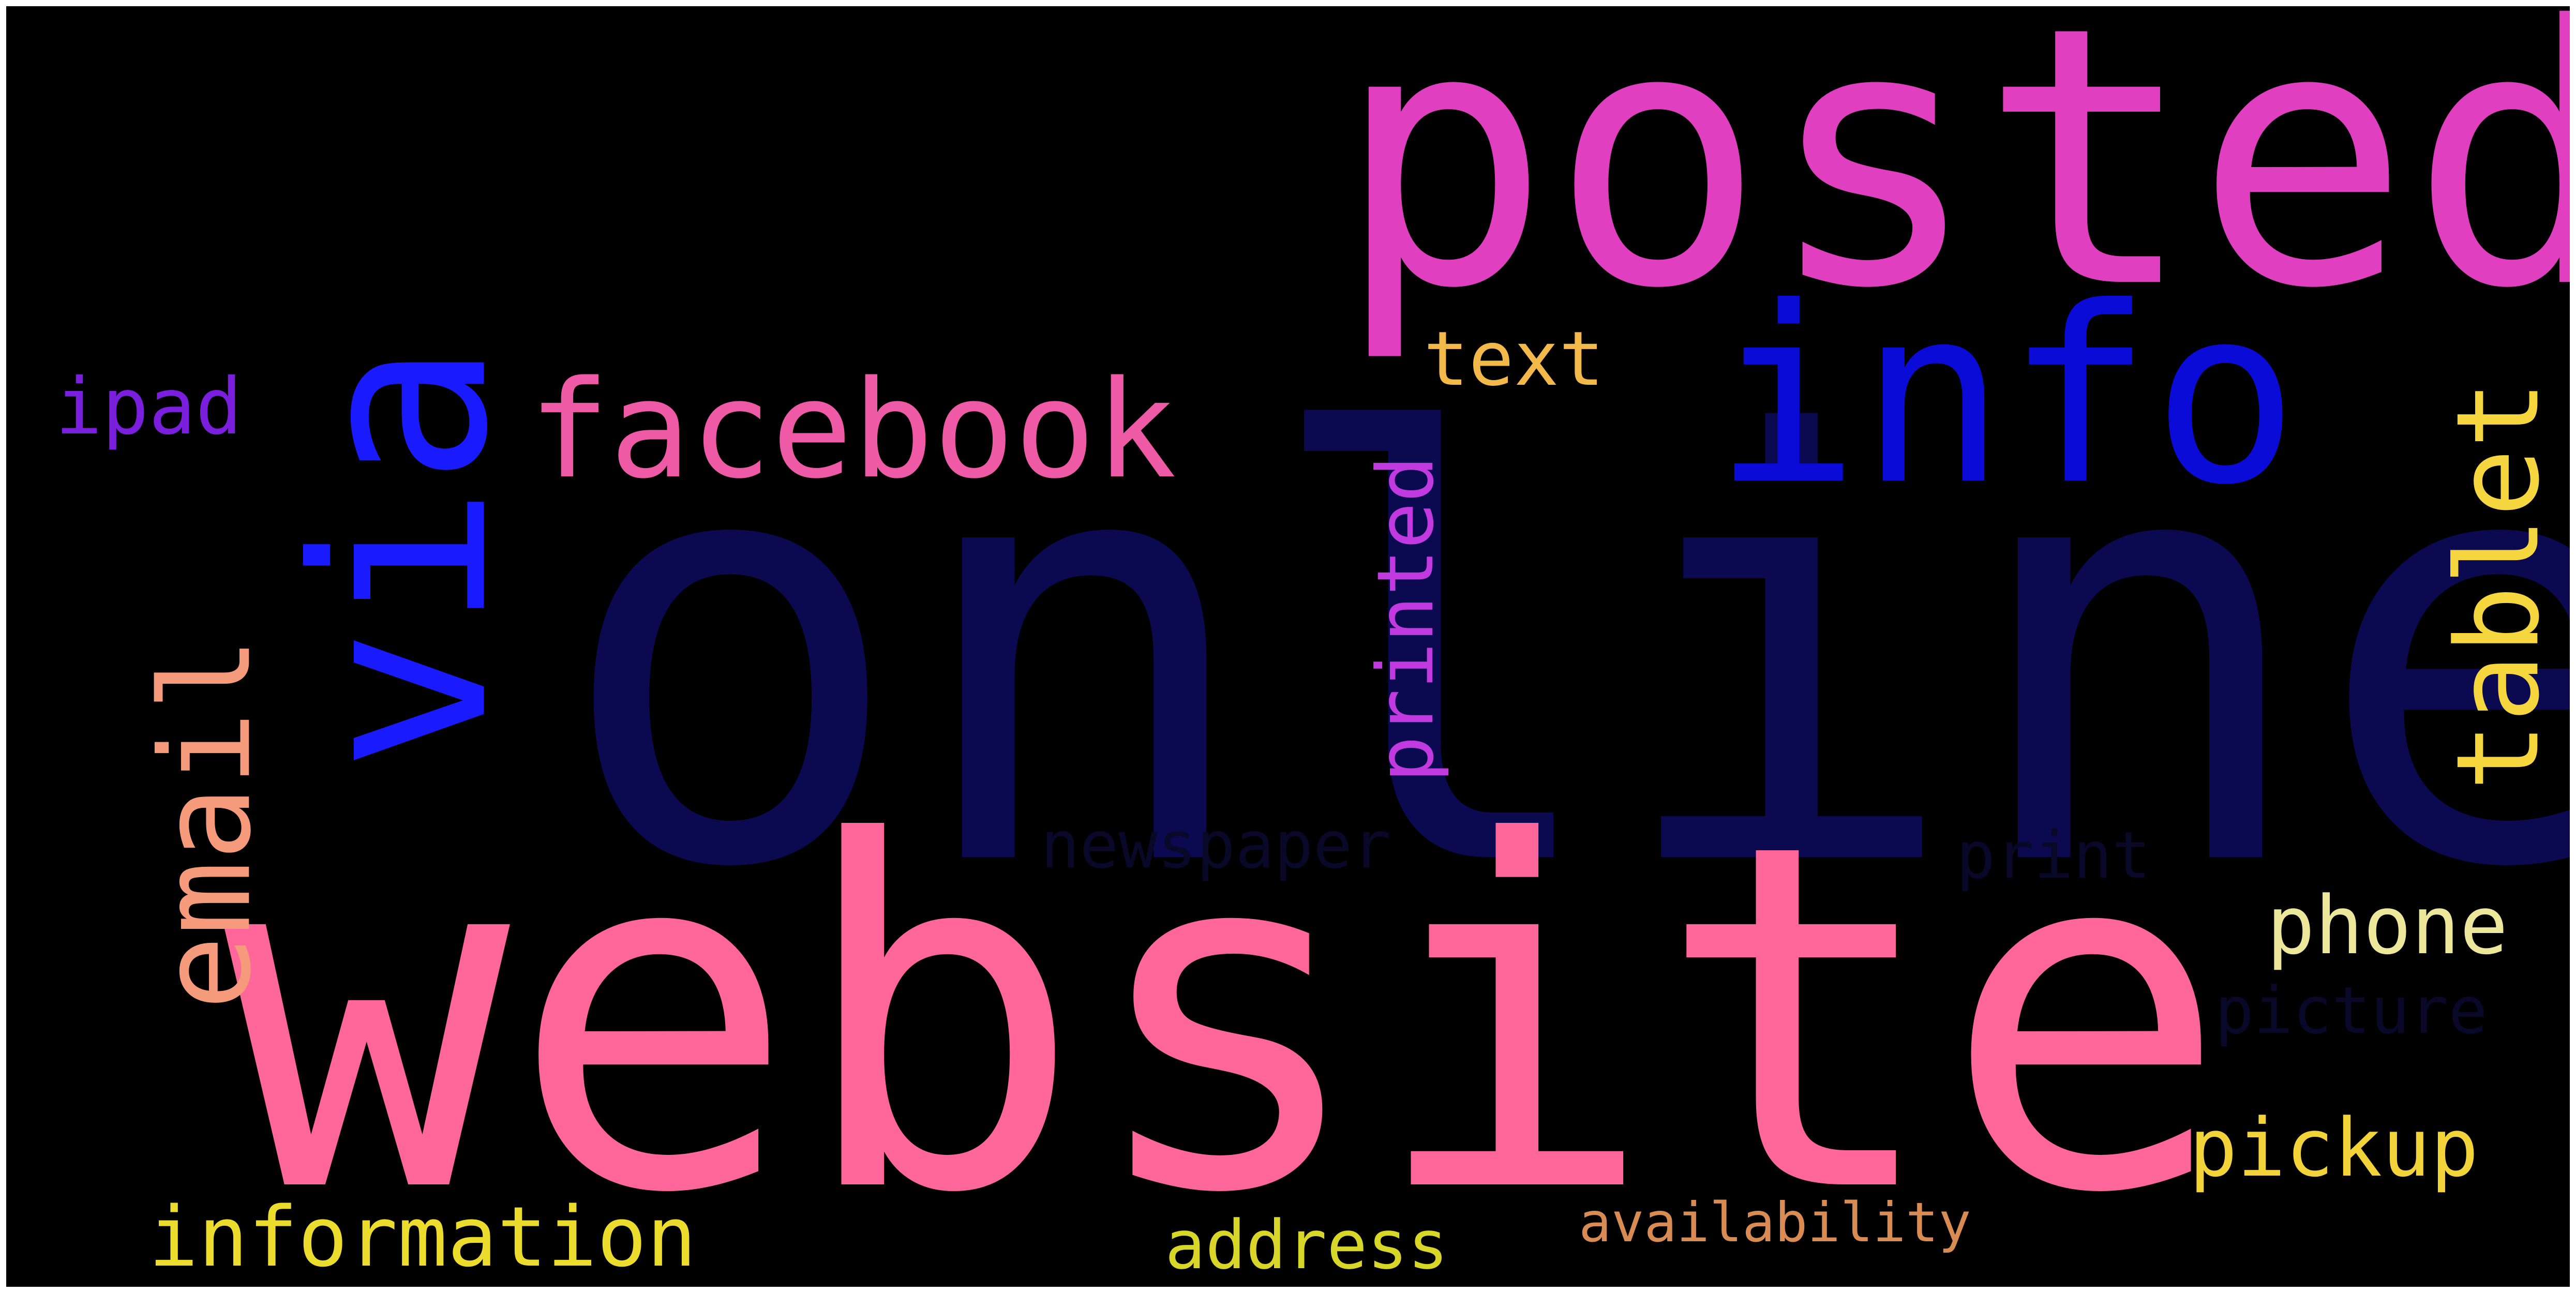 The width and height of the screenshot is (2576, 1293). What do you see at coordinates (206, 823) in the screenshot?
I see `word-email: email` at bounding box center [206, 823].